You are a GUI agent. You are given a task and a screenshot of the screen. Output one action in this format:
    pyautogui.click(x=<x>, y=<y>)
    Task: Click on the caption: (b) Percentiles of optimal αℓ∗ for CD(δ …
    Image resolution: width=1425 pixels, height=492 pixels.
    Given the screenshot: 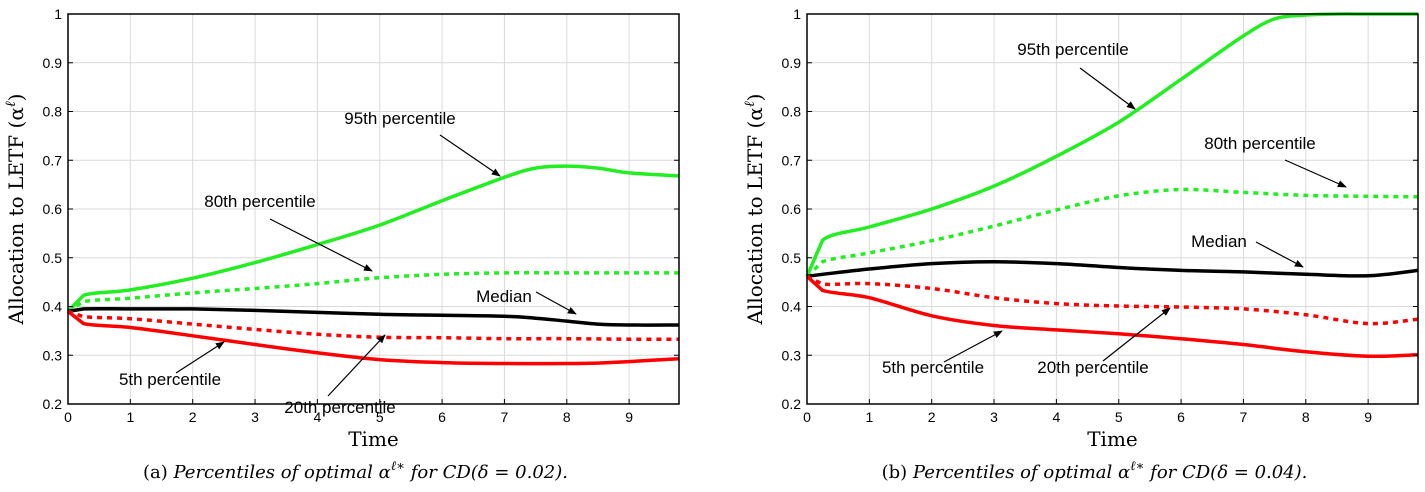 What is the action you would take?
    pyautogui.click(x=1095, y=468)
    